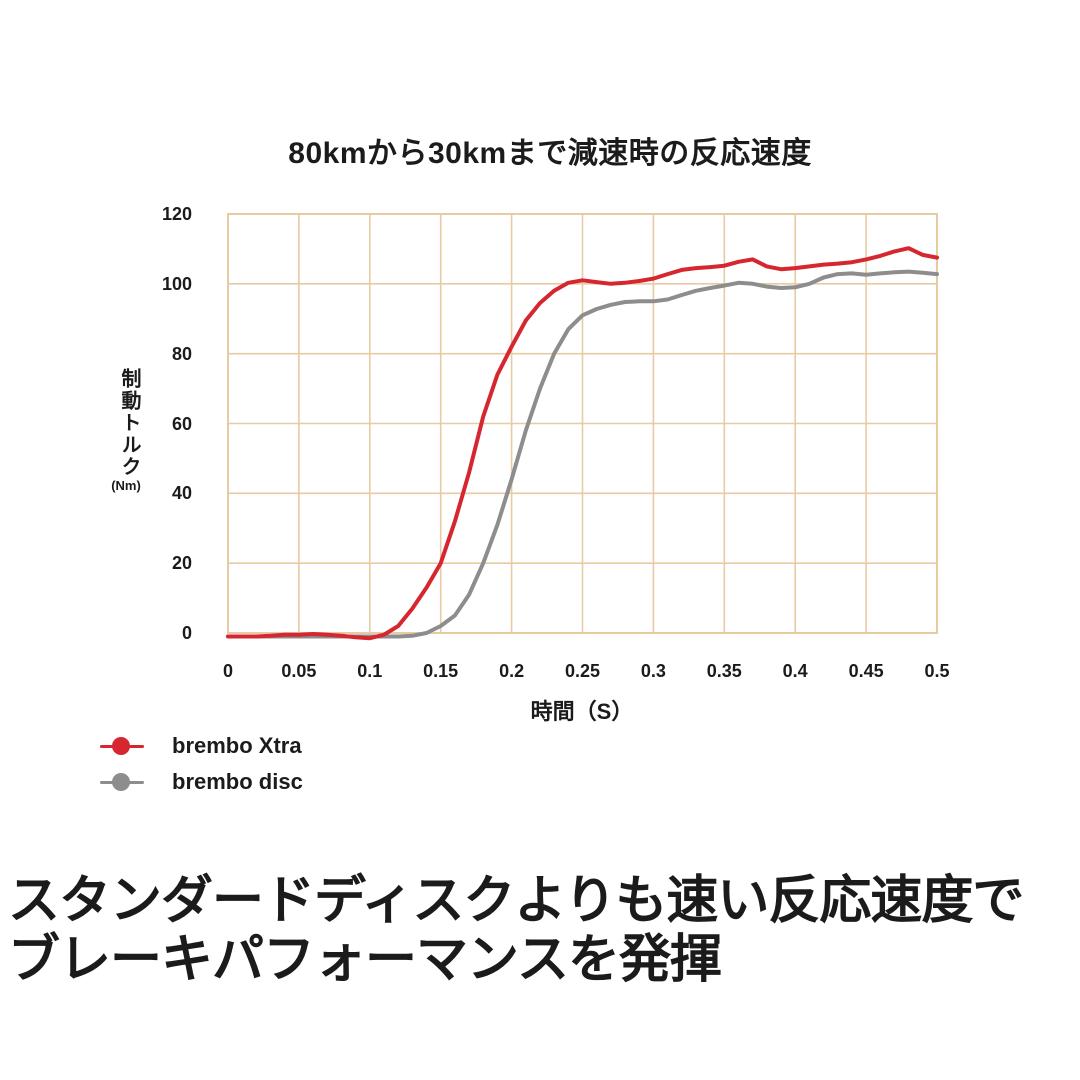 This screenshot has width=1080, height=1080. What do you see at coordinates (181, 423) in the screenshot?
I see `y-tick-label: 60` at bounding box center [181, 423].